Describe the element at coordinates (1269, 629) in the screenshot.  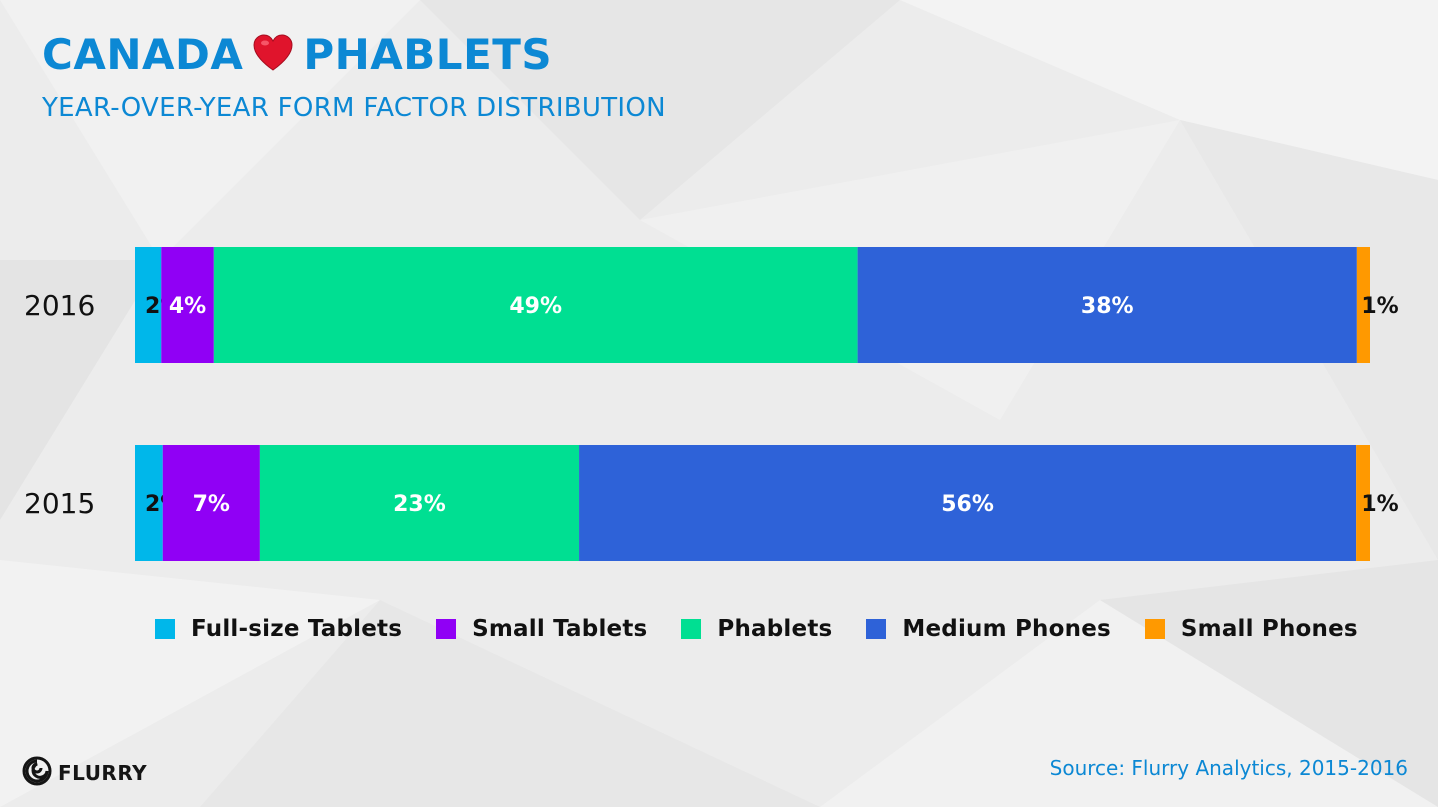
I see `legend-label: Small Phones` at that location.